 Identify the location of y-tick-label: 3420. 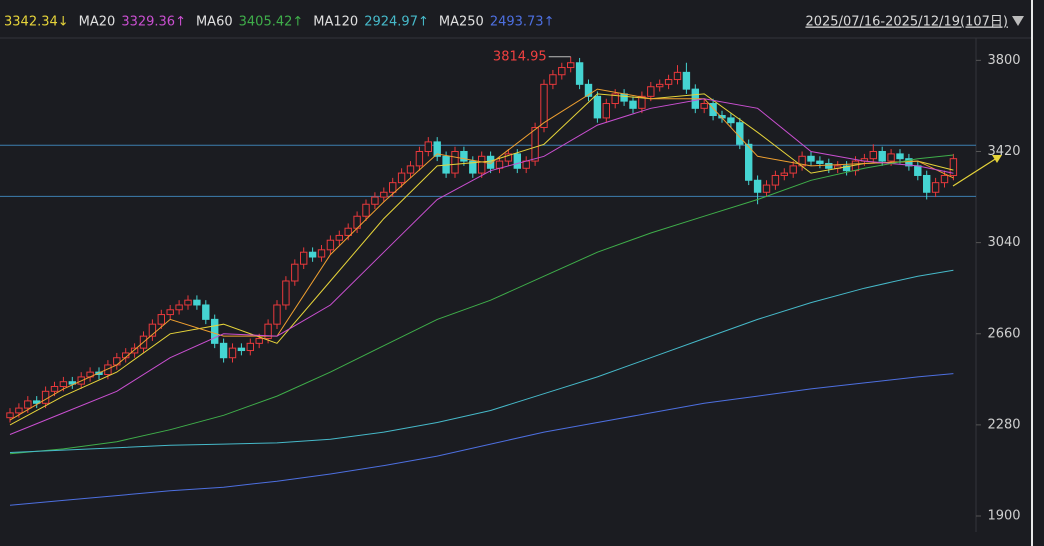
(1003, 151).